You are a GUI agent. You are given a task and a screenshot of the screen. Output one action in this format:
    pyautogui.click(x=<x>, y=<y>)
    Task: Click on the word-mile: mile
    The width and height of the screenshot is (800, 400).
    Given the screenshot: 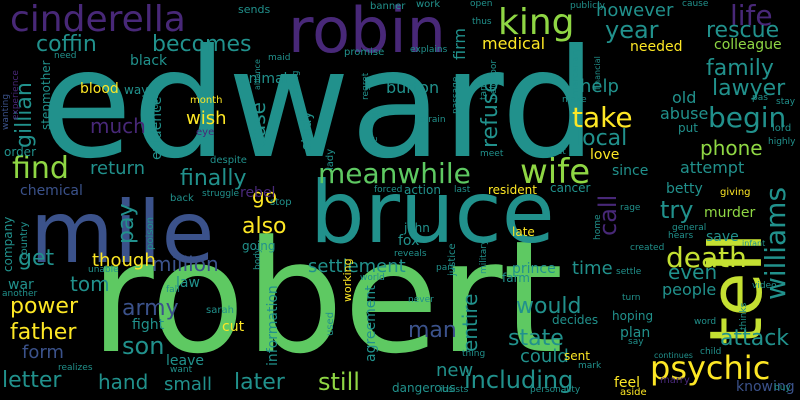 What is the action you would take?
    pyautogui.click(x=122, y=233)
    